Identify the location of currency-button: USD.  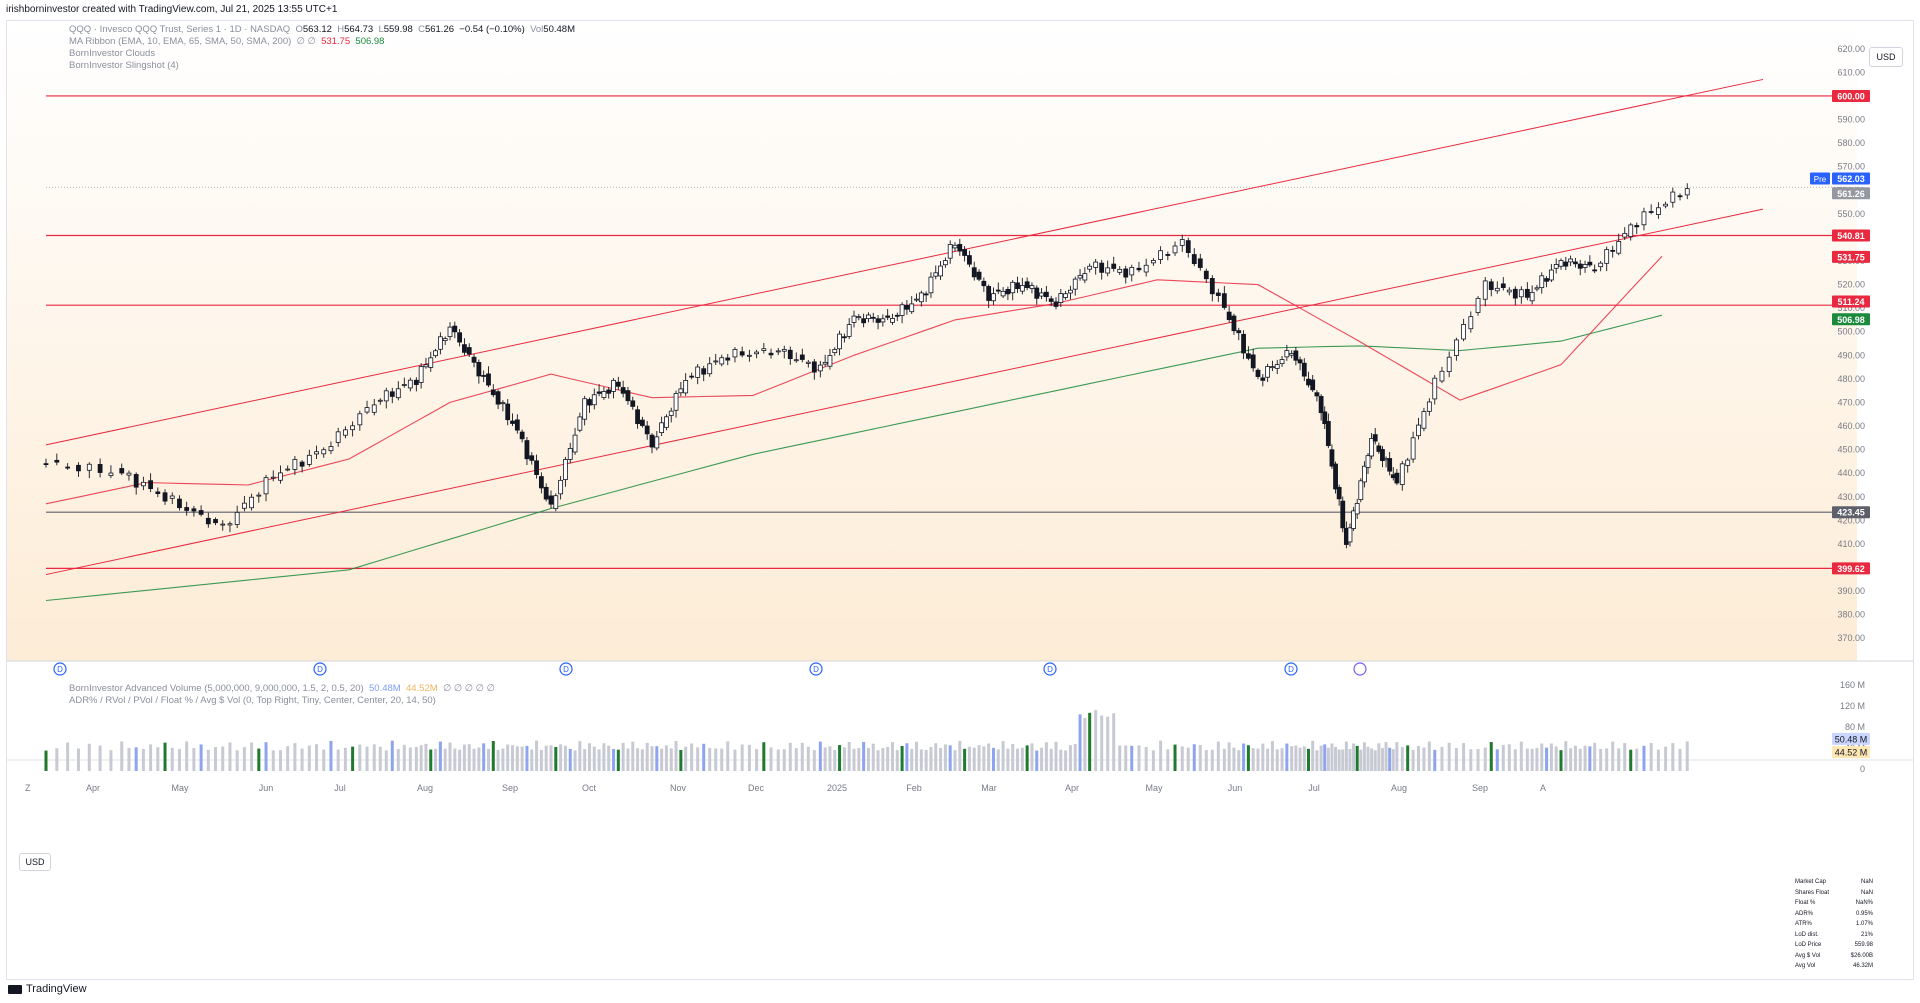
(1886, 57).